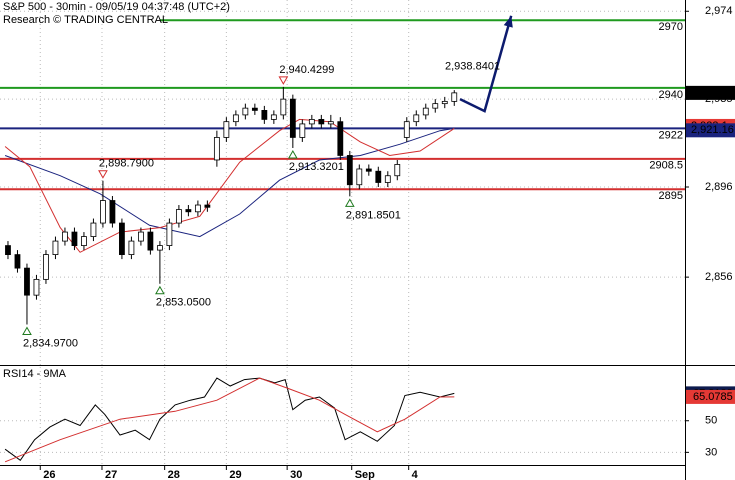  Describe the element at coordinates (711, 421) in the screenshot. I see `y-tick-label: 50` at that location.